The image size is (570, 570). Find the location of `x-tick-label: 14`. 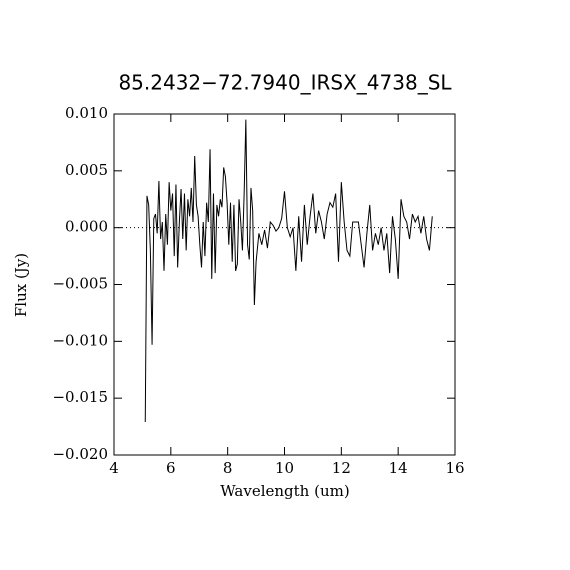

x-tick-label: 14 is located at coordinates (398, 468).